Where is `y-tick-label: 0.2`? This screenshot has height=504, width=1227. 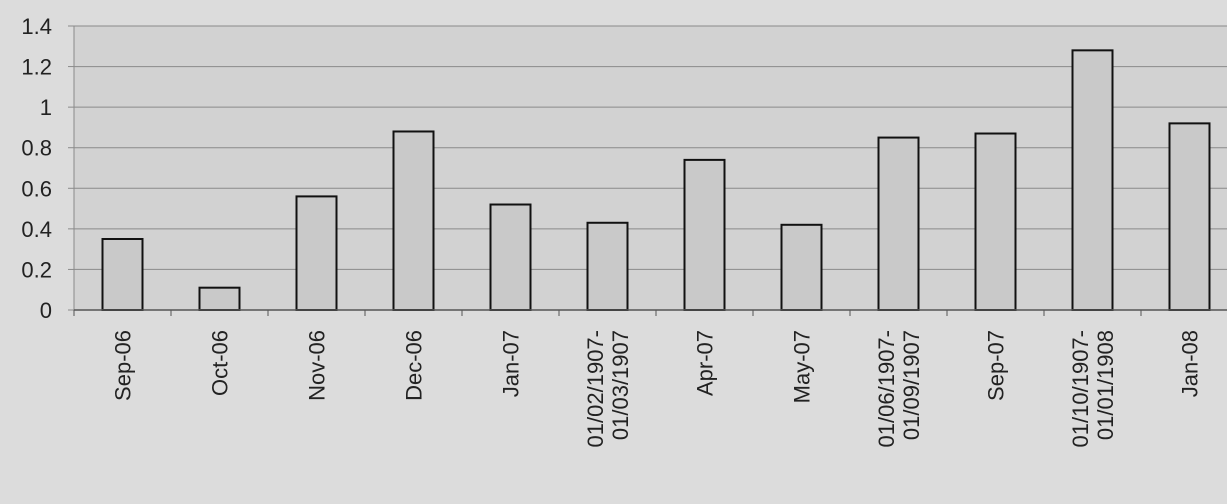 y-tick-label: 0.2 is located at coordinates (36, 269).